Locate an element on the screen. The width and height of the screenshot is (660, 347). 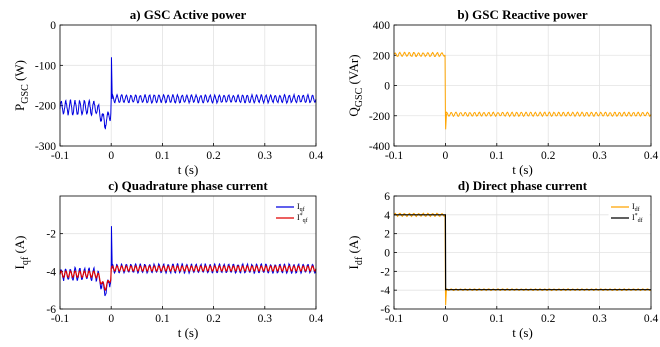
chart-title: c) Quadrature phase current is located at coordinates (188, 185).